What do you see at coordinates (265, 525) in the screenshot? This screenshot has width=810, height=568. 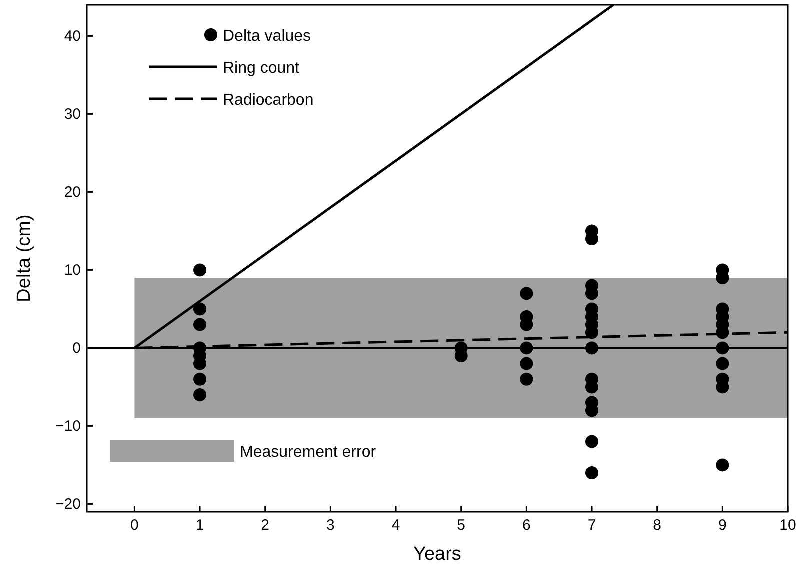 I see `x-tick-label: 2` at bounding box center [265, 525].